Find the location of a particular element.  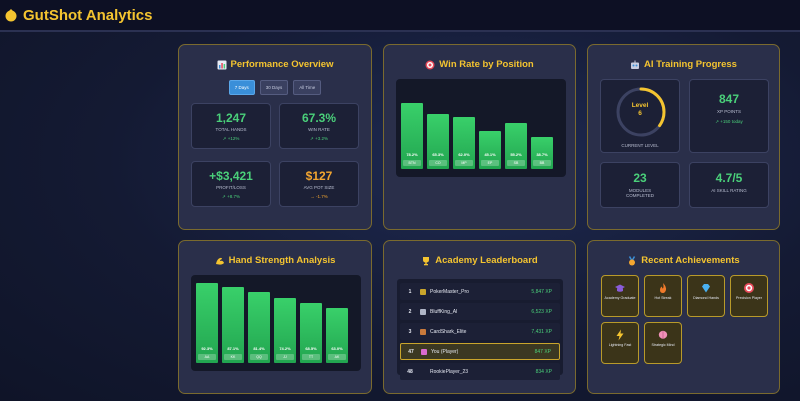

achievement-badge: Lightning Fast is located at coordinates (620, 343).